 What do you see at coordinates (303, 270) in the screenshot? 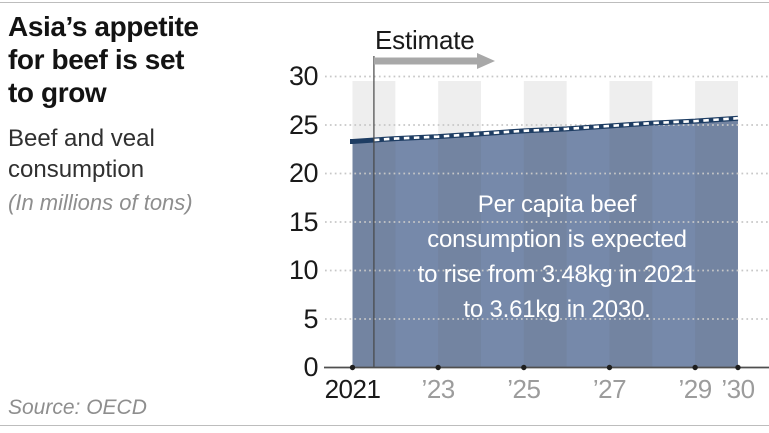
I see `y-tick-label: 10` at bounding box center [303, 270].